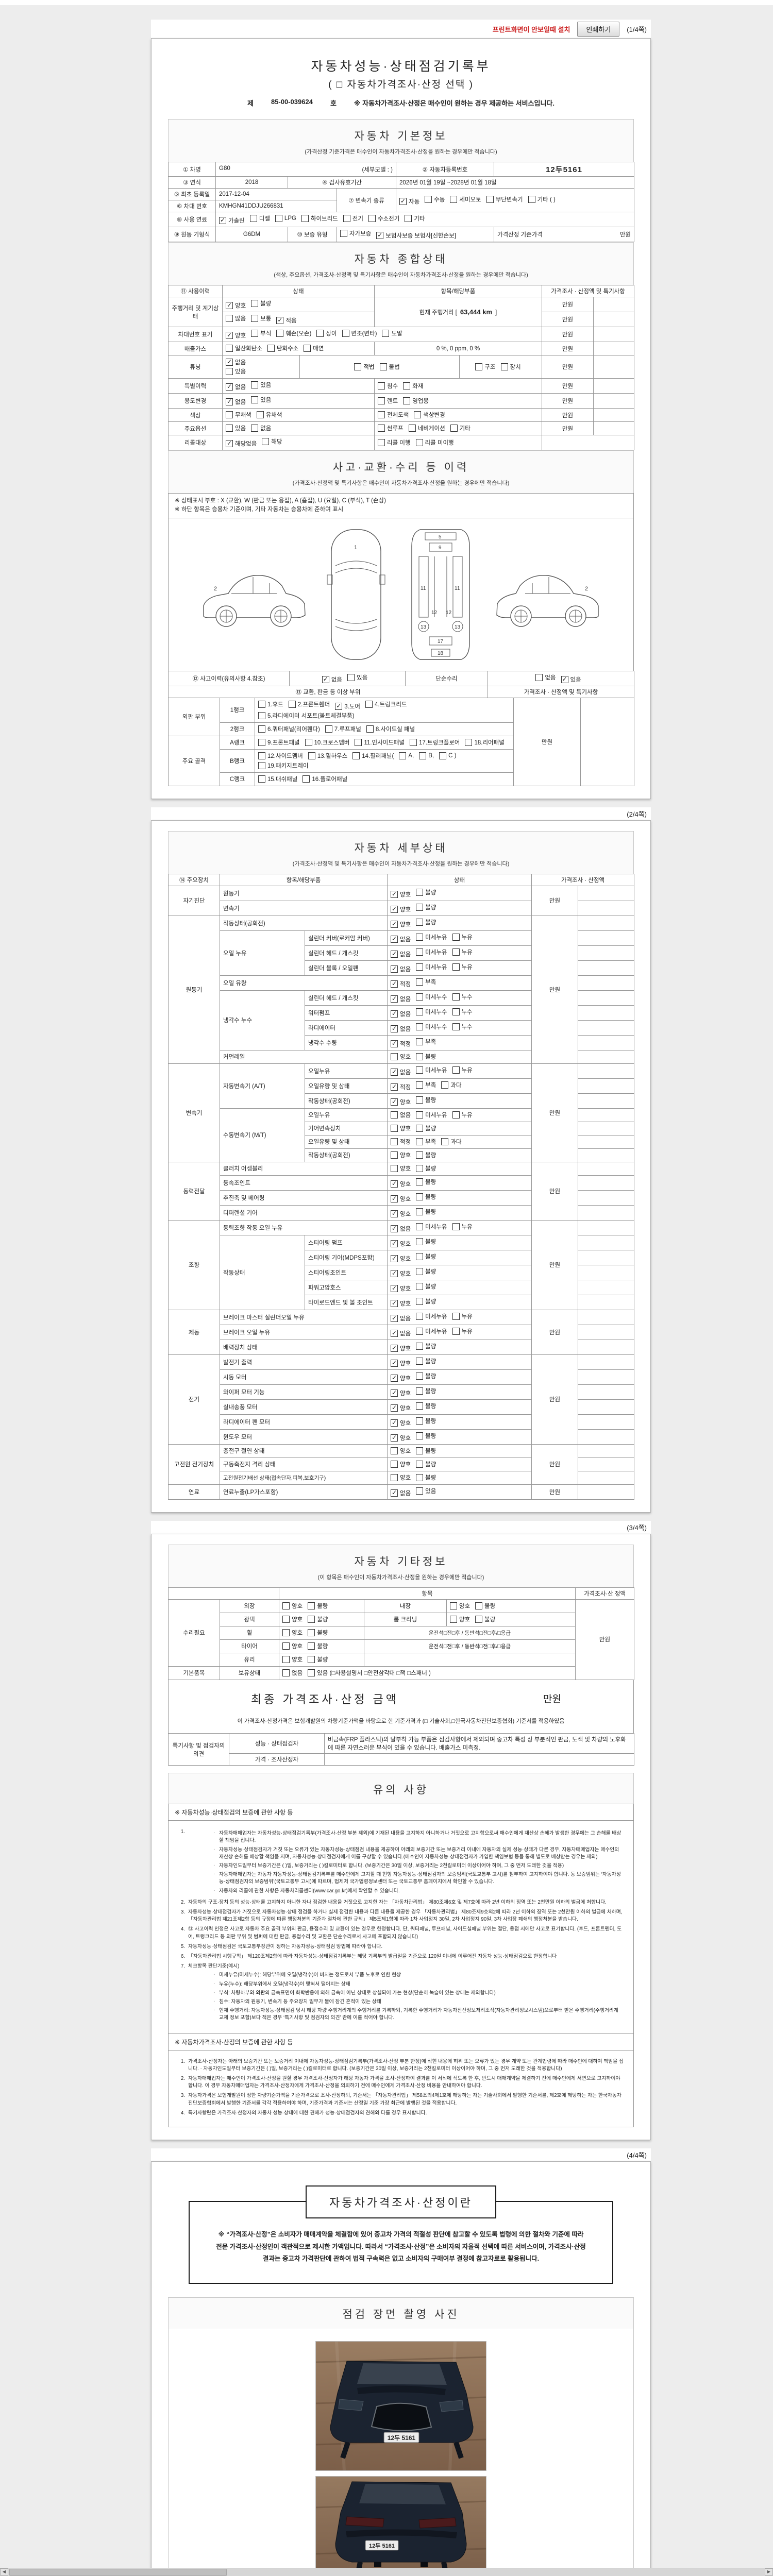  What do you see at coordinates (426, 1085) in the screenshot?
I see `option: 부족` at bounding box center [426, 1085].